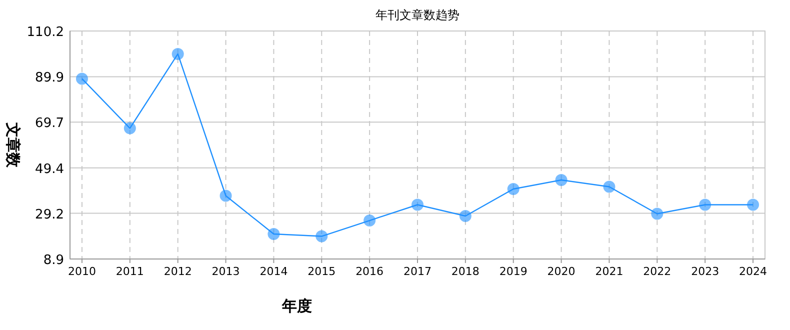  What do you see at coordinates (49, 78) in the screenshot?
I see `ytick: 89.9` at bounding box center [49, 78].